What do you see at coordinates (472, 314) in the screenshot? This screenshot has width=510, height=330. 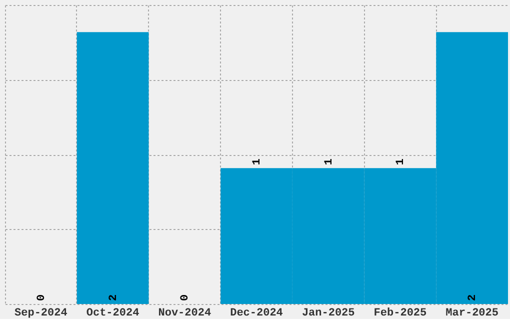 I see `x-tick-label: Mar-2025` at bounding box center [472, 314].